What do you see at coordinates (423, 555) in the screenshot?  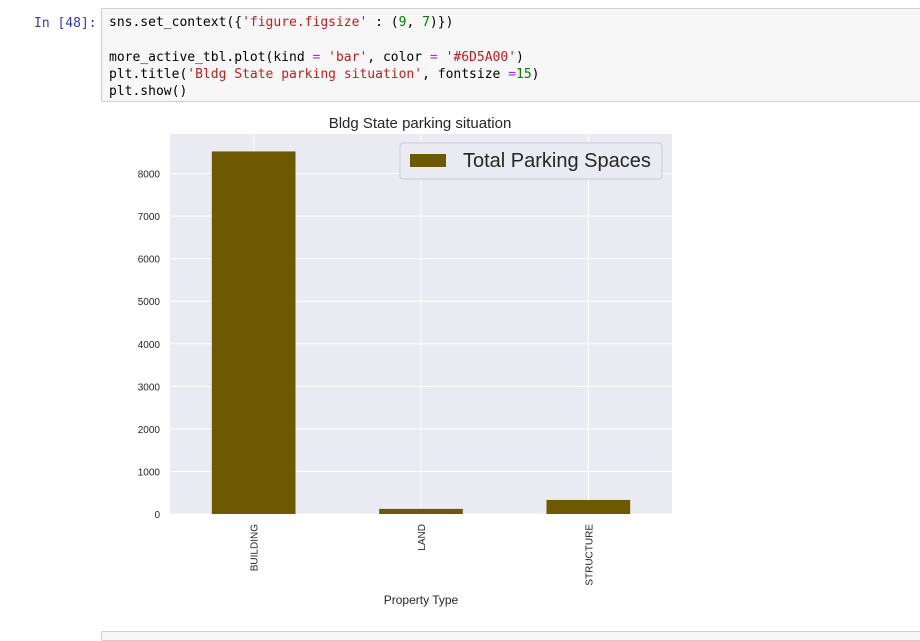 I see `x-axis-ticks: BUILDING LAND STRUCTURE` at bounding box center [423, 555].